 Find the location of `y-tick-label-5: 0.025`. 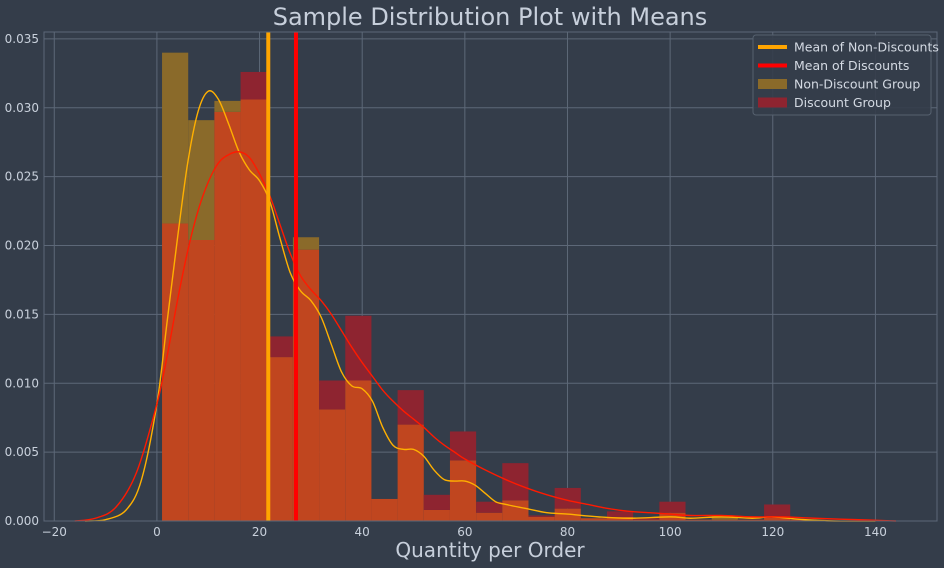

y-tick-label-5: 0.025 is located at coordinates (22, 177).